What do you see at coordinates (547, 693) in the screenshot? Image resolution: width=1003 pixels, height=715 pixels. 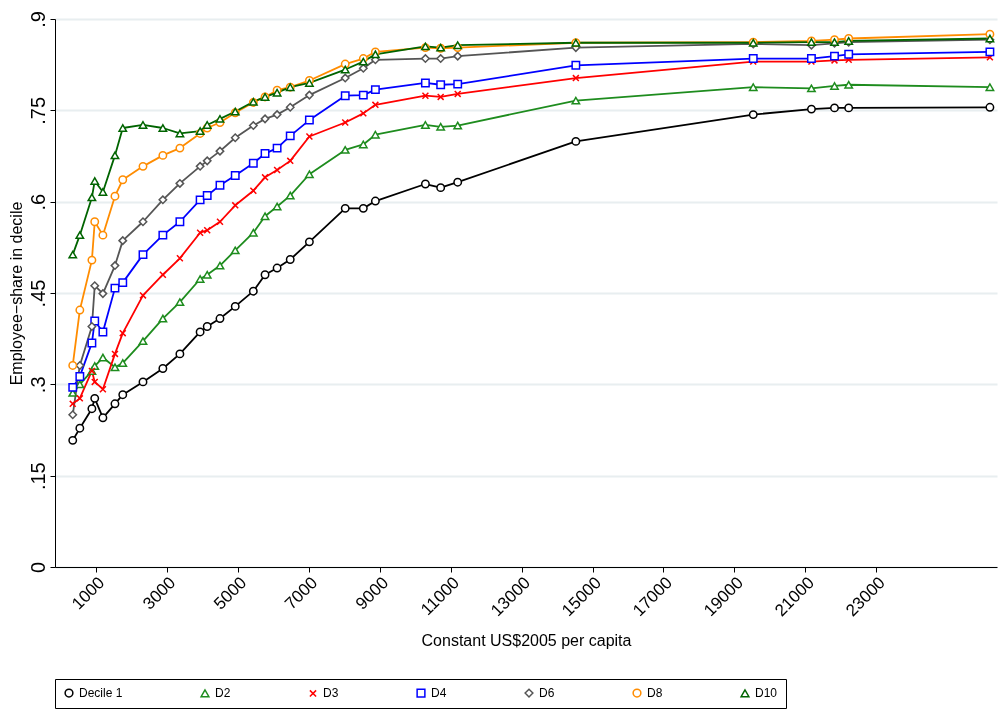 I see `legend-label: D6` at bounding box center [547, 693].